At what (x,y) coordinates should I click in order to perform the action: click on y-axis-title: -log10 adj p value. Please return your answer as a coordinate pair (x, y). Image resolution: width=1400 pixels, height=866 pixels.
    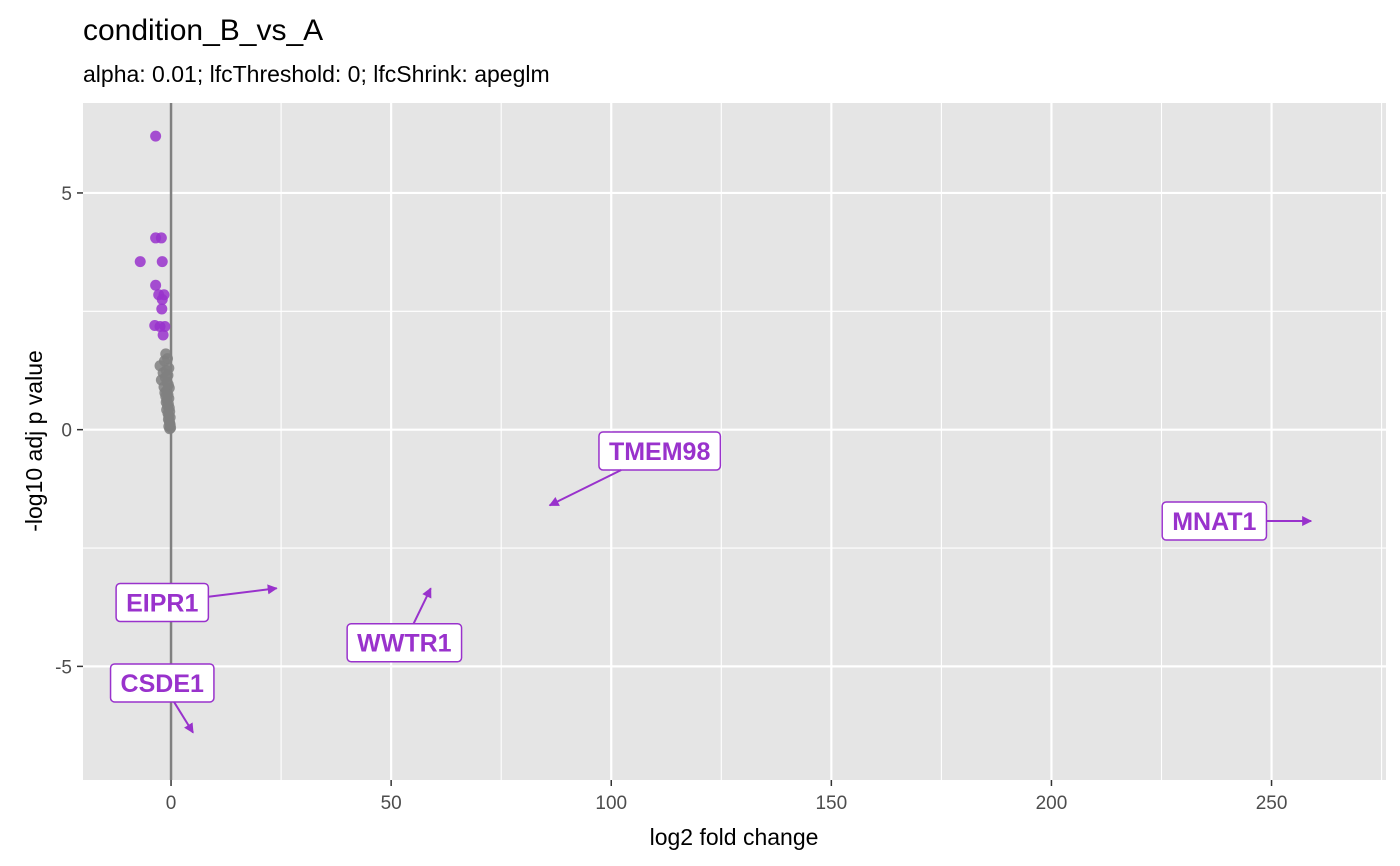
    Looking at the image, I should click on (34, 441).